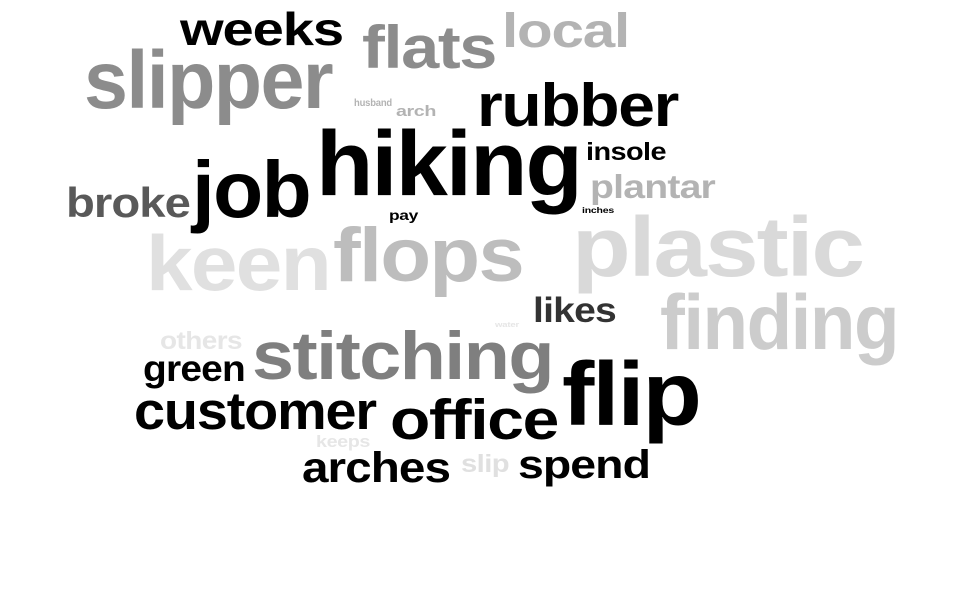 The width and height of the screenshot is (960, 600). I want to click on word-keeps: keeps, so click(343, 441).